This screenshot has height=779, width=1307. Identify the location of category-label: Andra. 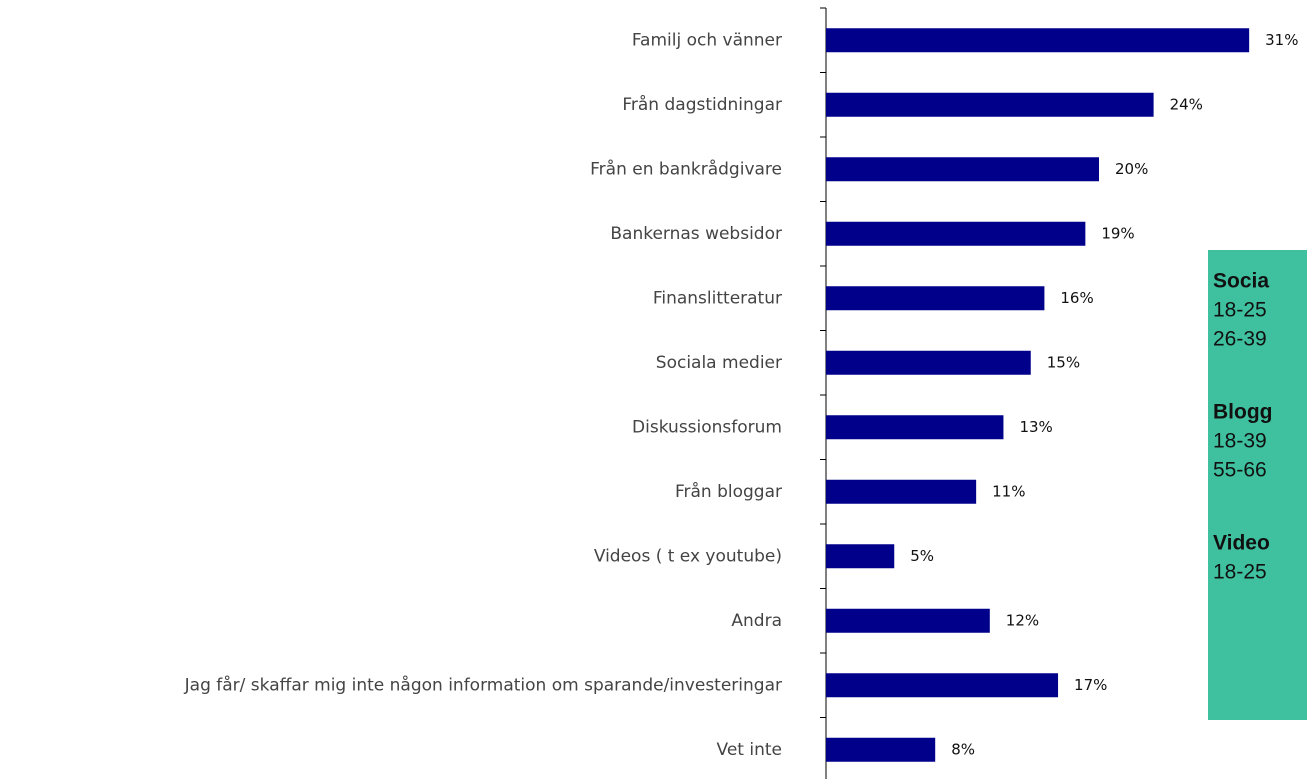
(756, 621).